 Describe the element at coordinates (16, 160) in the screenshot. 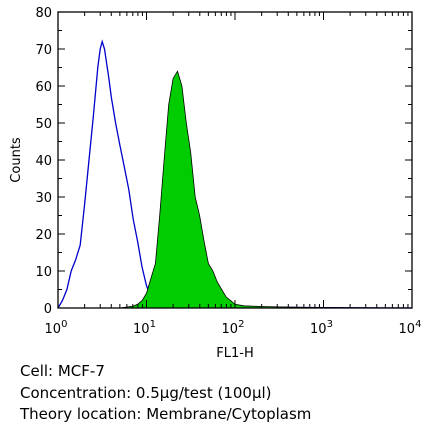

I see `y-axis-label: Counts` at that location.